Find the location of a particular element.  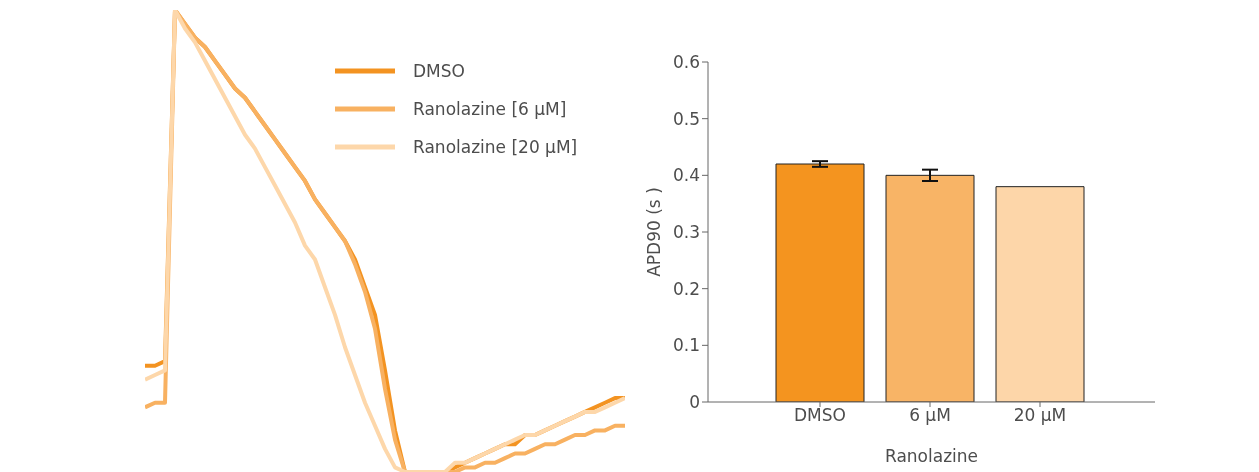

y-axis-title: APD90 (s ) is located at coordinates (654, 232).